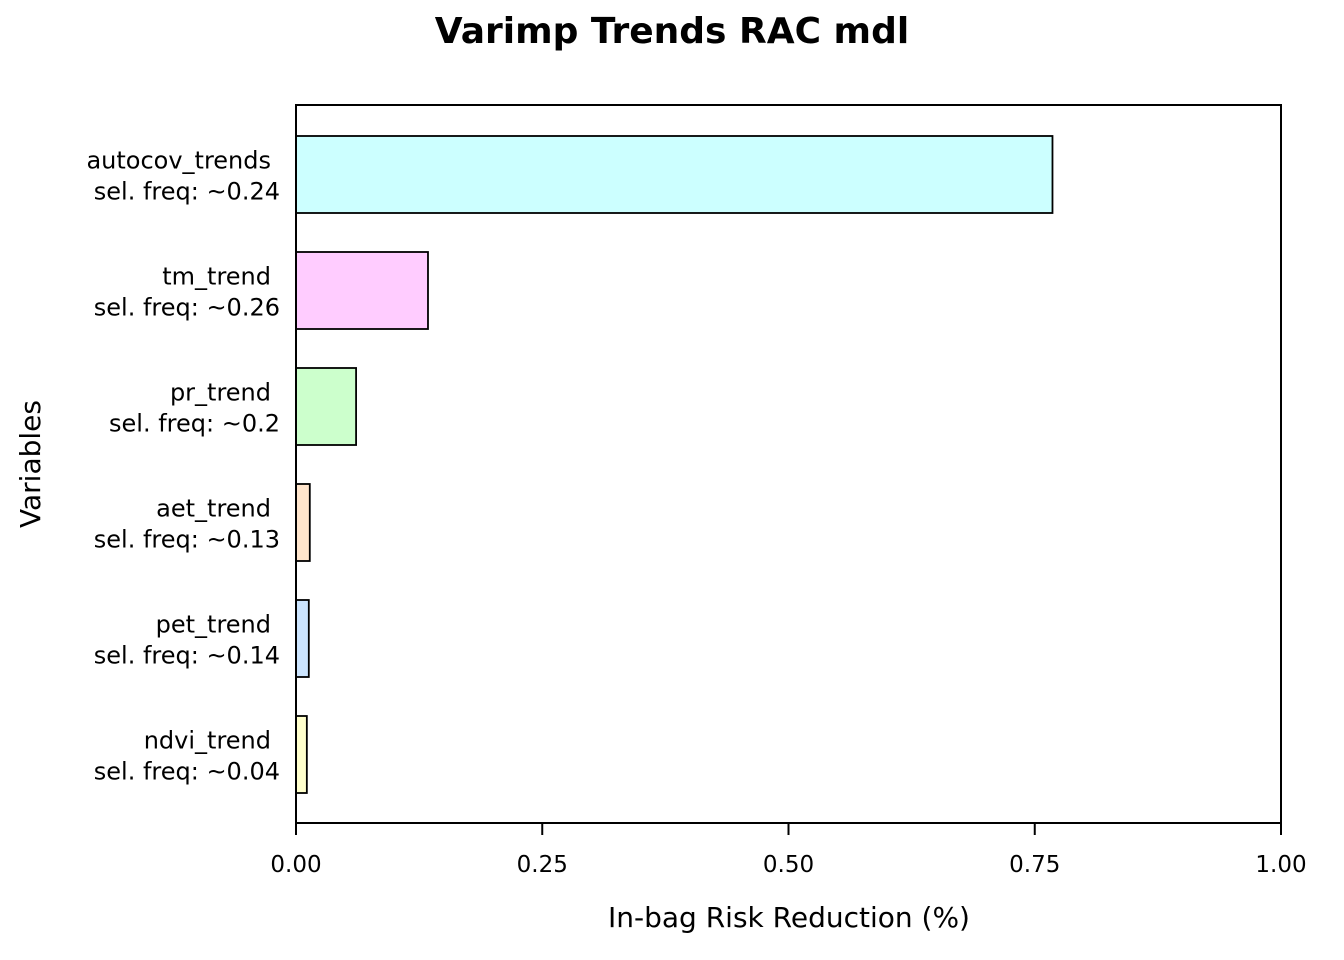 The height and width of the screenshot is (960, 1344). Describe the element at coordinates (672, 31) in the screenshot. I see `chart-title: Varimp Trends RAC mdl` at that location.